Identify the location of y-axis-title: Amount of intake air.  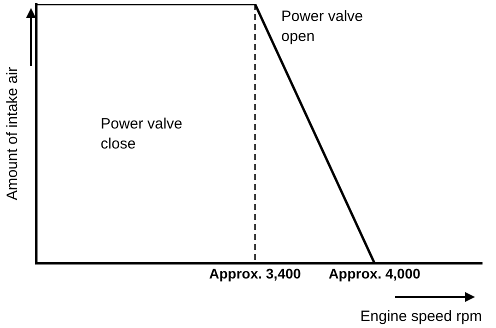
(13, 133).